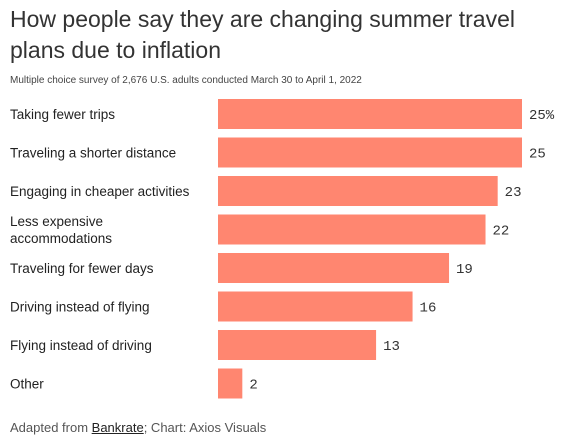  I want to click on value-label: 25%, so click(542, 116).